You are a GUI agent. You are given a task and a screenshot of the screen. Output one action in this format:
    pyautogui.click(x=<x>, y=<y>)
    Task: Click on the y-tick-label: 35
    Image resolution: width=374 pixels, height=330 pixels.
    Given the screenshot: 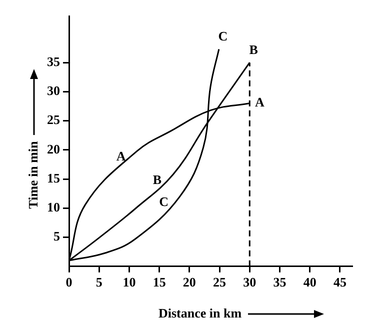 What is the action you would take?
    pyautogui.click(x=53, y=61)
    